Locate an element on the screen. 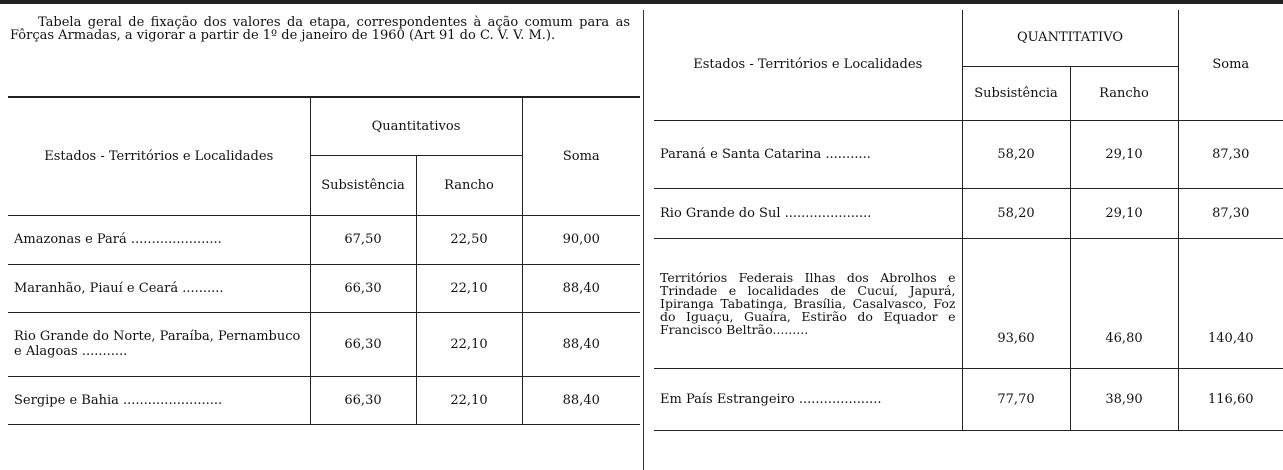  column-divider is located at coordinates (643, 240).